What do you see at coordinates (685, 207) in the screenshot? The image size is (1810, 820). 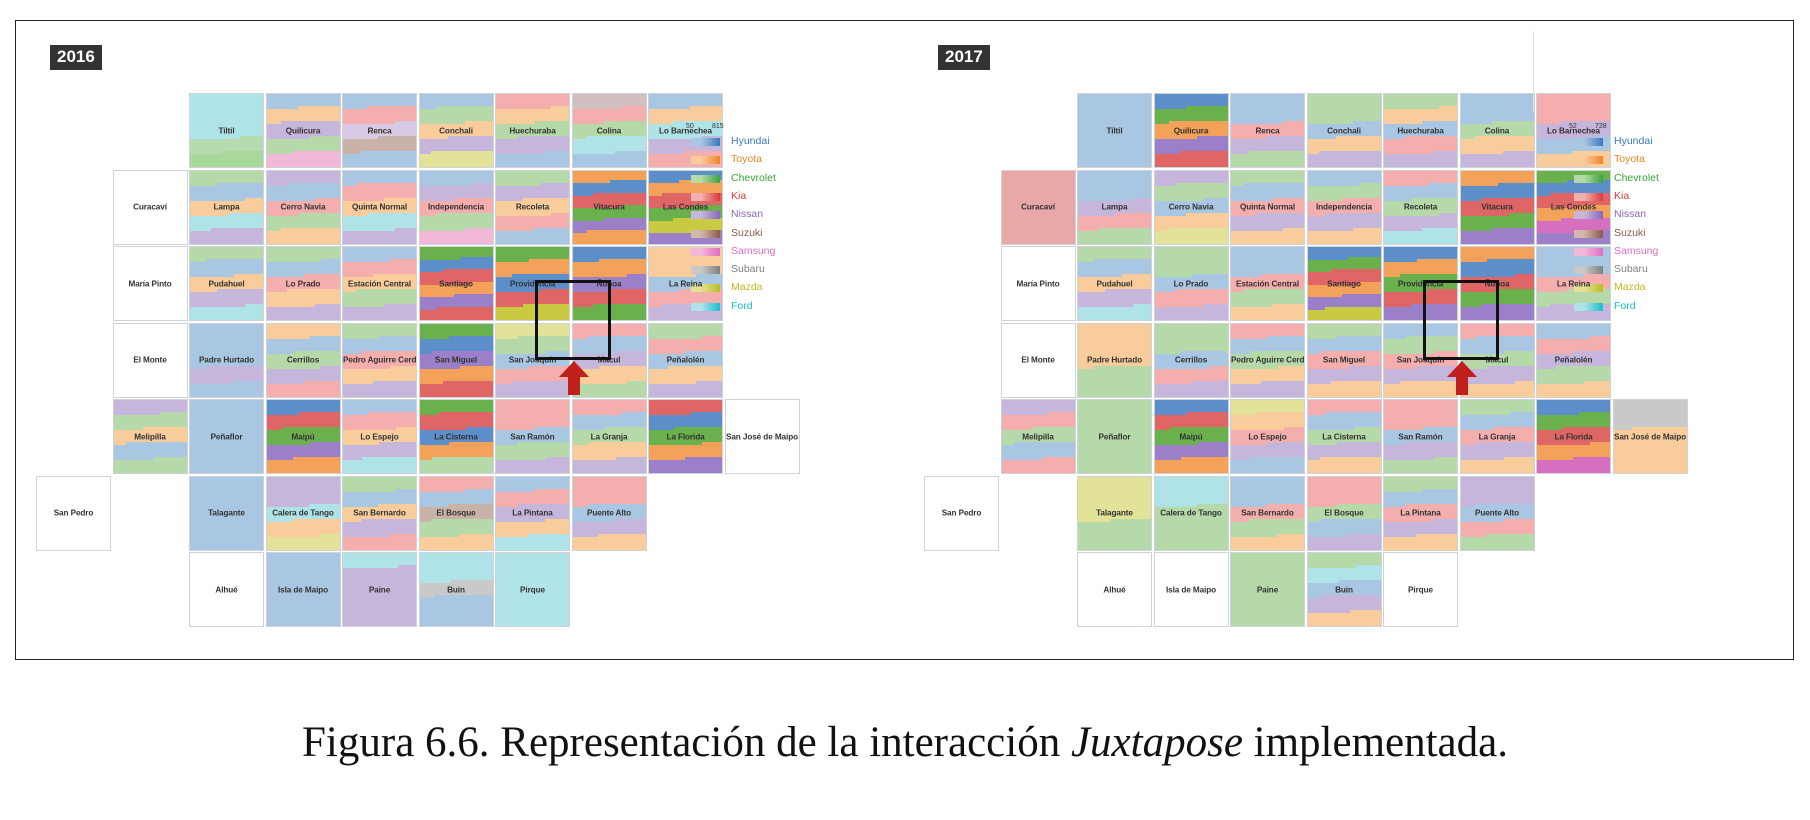 I see `tile-las-condes: Las Condes` at bounding box center [685, 207].